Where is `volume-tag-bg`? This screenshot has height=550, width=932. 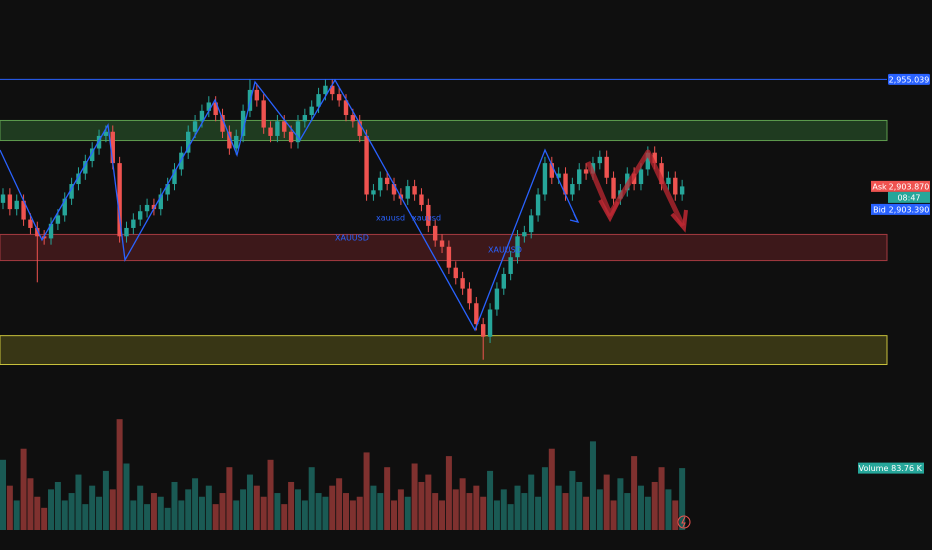
volume-tag-bg is located at coordinates (906, 468).